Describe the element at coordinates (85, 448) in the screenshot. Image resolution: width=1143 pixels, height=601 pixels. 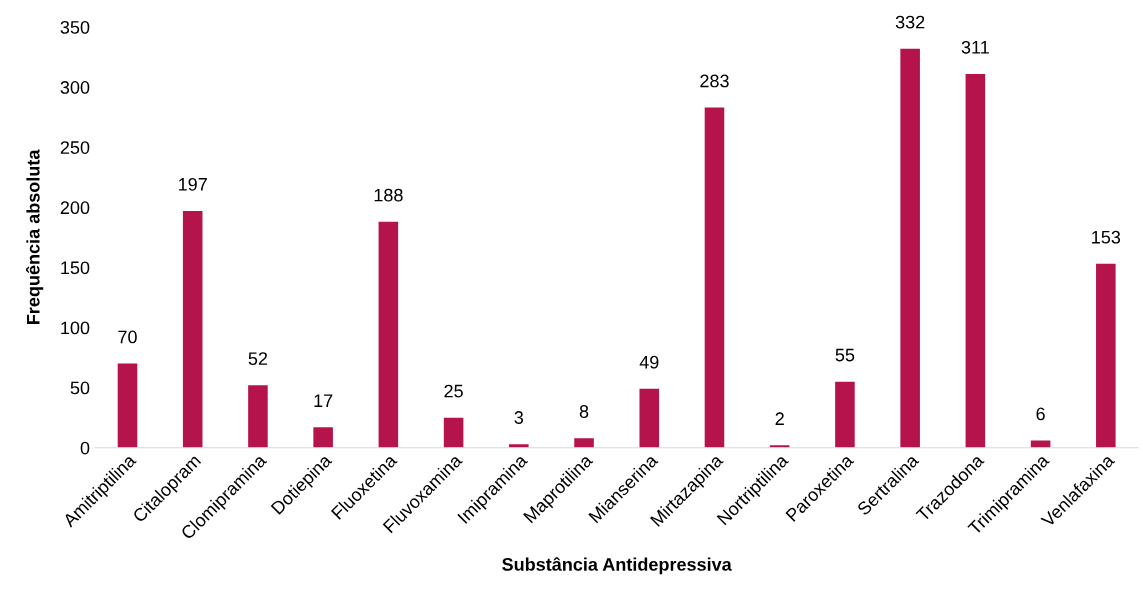
I see `y-tick-label: 0` at that location.